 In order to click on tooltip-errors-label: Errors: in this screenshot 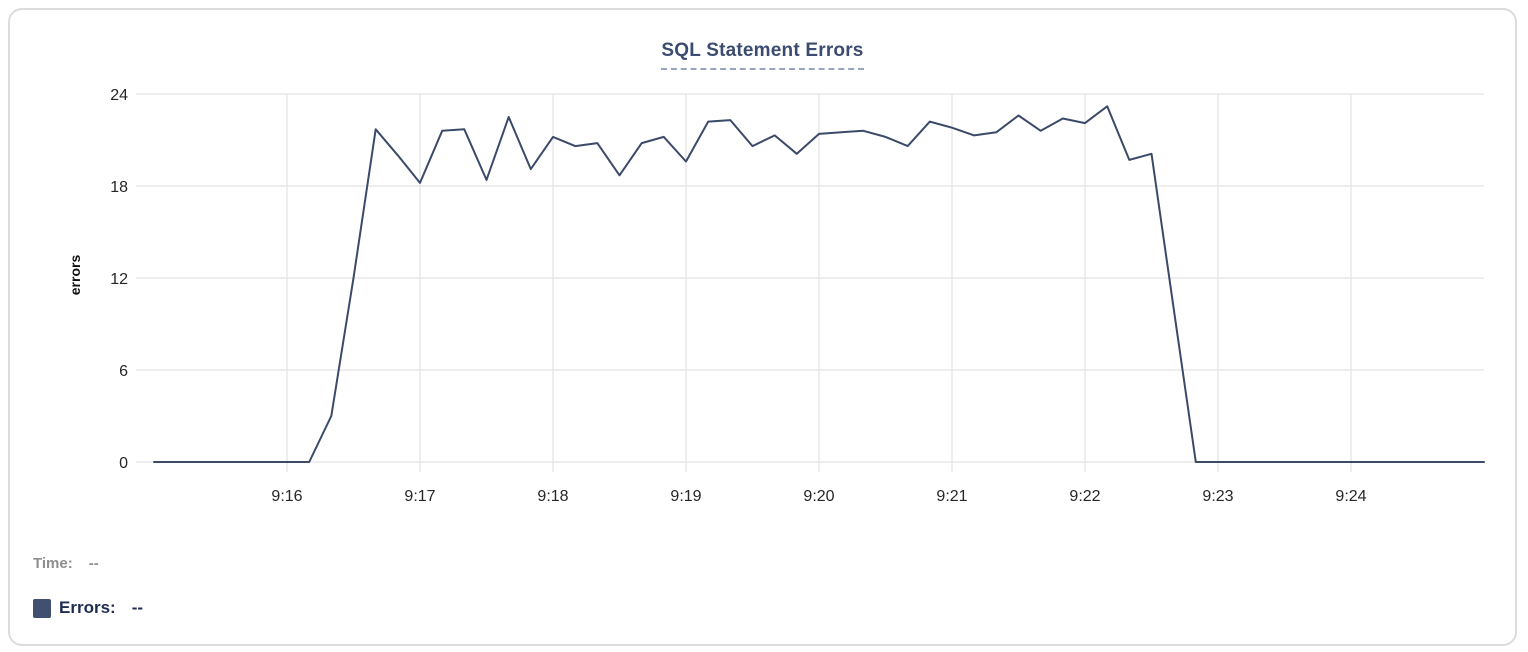, I will do `click(87, 607)`.